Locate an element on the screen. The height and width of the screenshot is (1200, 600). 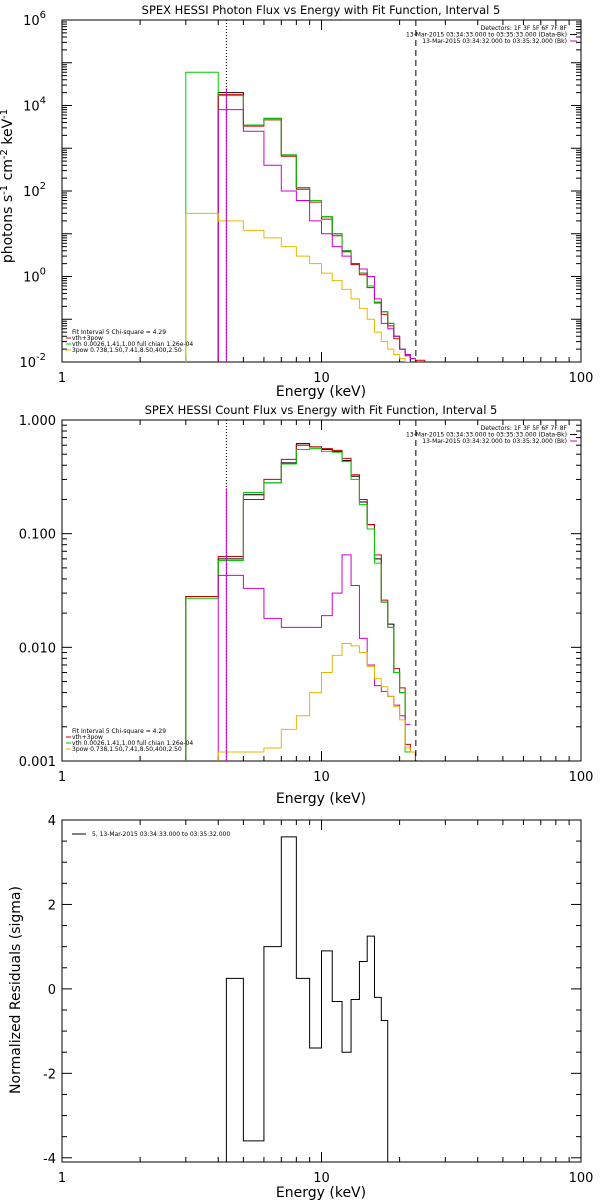
y-tick-label: 2 is located at coordinates (52, 905).